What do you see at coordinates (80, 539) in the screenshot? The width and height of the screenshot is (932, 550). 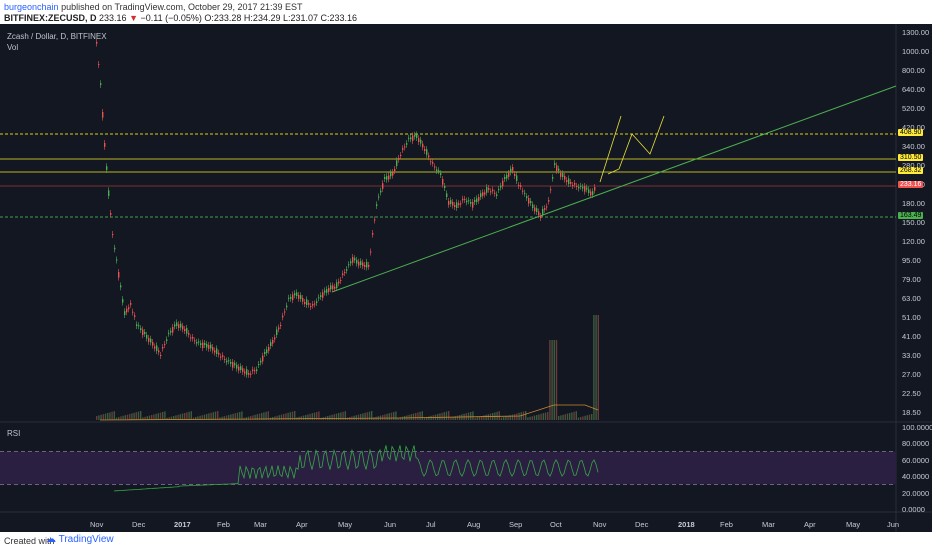 I see `tradingview-logo: ☁ TradingView` at bounding box center [80, 539].